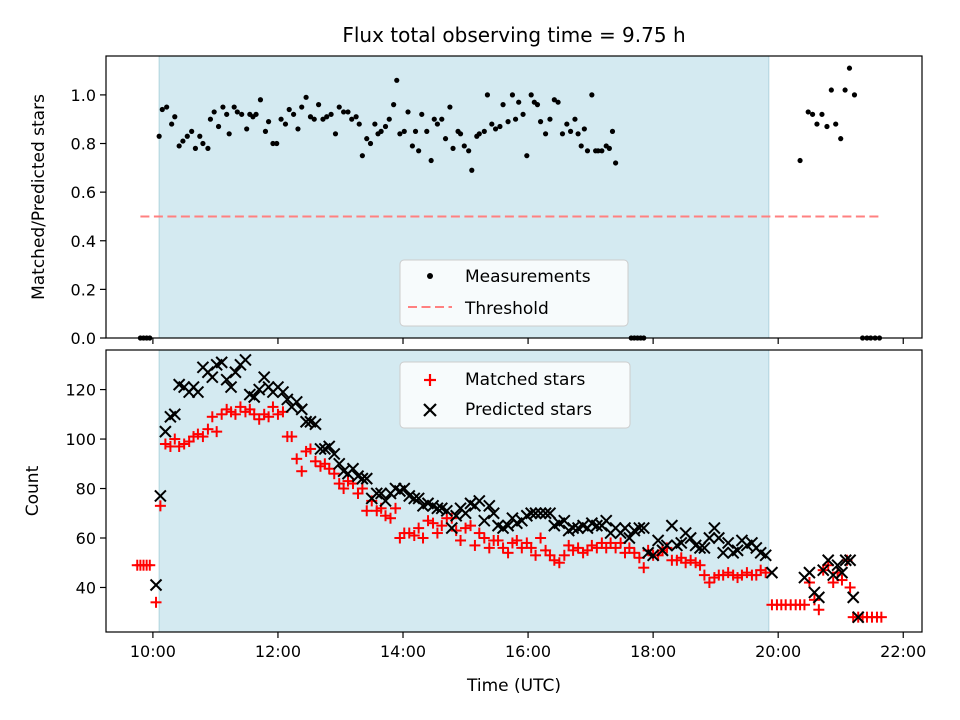  What do you see at coordinates (86, 489) in the screenshot?
I see `y-tick-label: 80` at bounding box center [86, 489].